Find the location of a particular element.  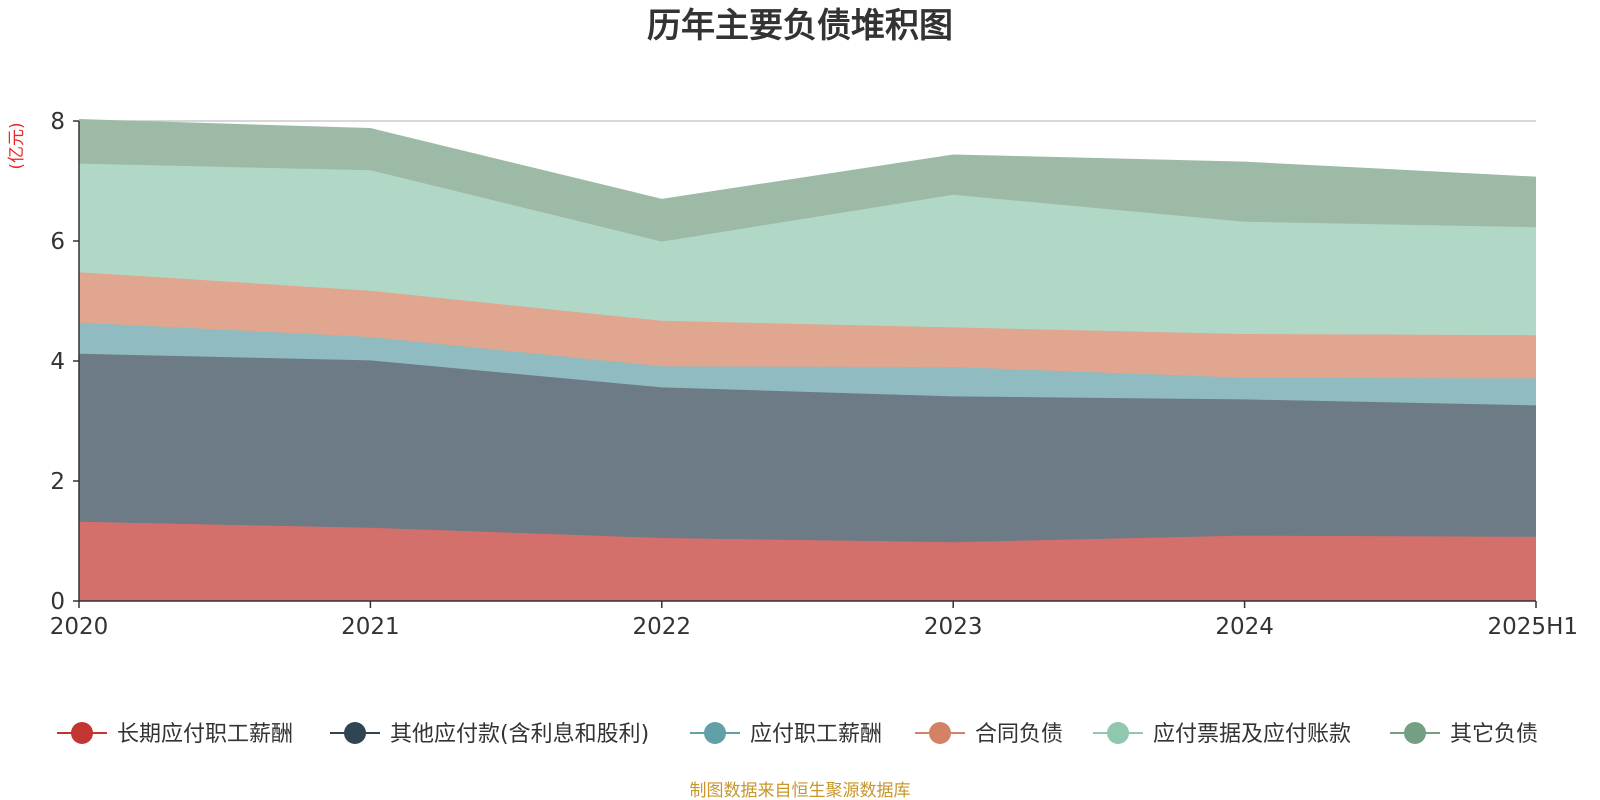

x-tick-label-3: 2023 is located at coordinates (953, 627).